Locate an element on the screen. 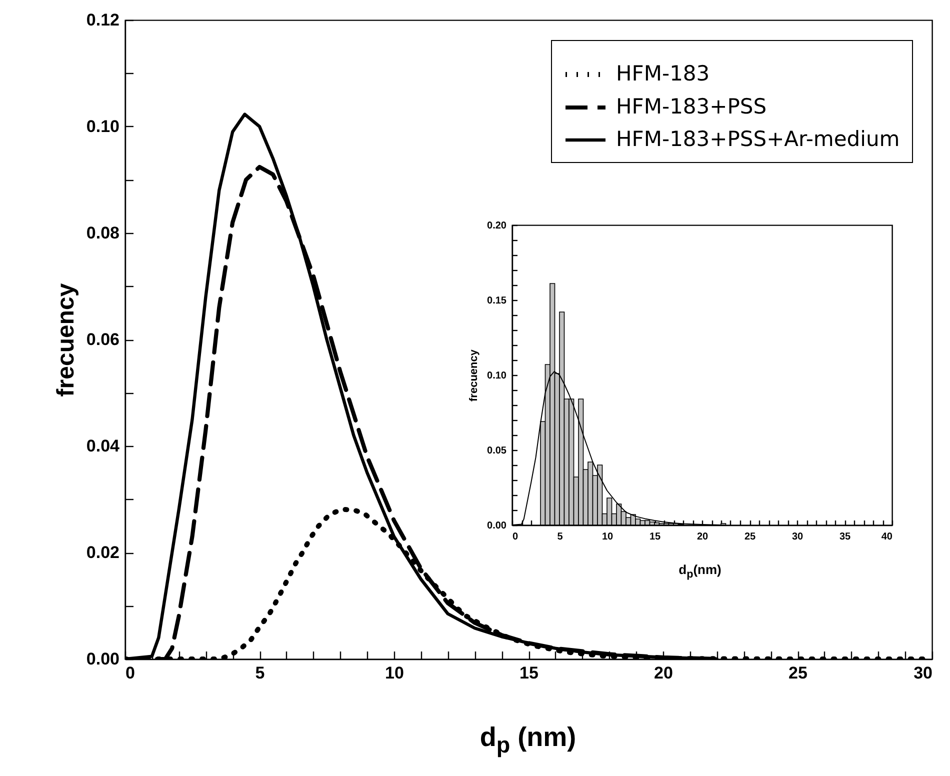 This screenshot has width=950, height=776. y-tick-label: 0.15 is located at coordinates (497, 301).